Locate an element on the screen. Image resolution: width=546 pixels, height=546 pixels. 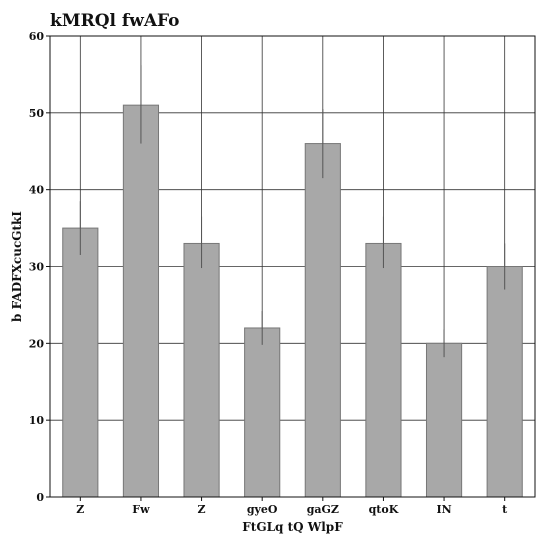
x-tick-label: gyeO is located at coordinates (262, 509).